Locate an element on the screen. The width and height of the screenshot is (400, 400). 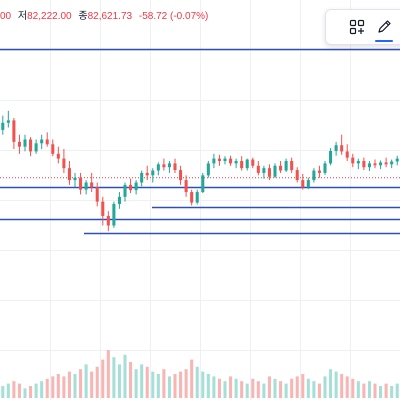
chart-toolbar is located at coordinates (362, 27).